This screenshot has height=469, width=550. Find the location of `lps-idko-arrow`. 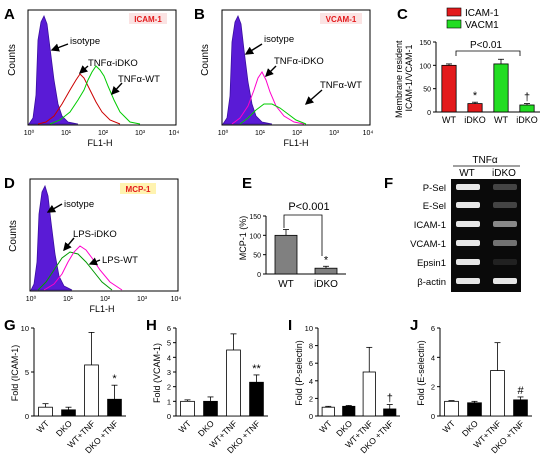

lps-idko-arrow is located at coordinates (69, 244).